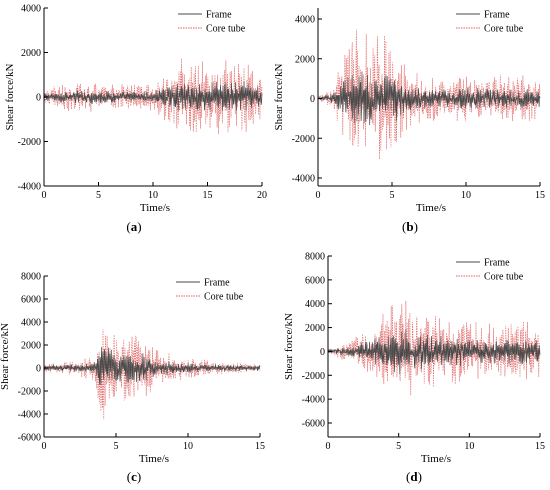  What do you see at coordinates (312, 99) in the screenshot?
I see `y-tick-label-b: 0` at bounding box center [312, 99].